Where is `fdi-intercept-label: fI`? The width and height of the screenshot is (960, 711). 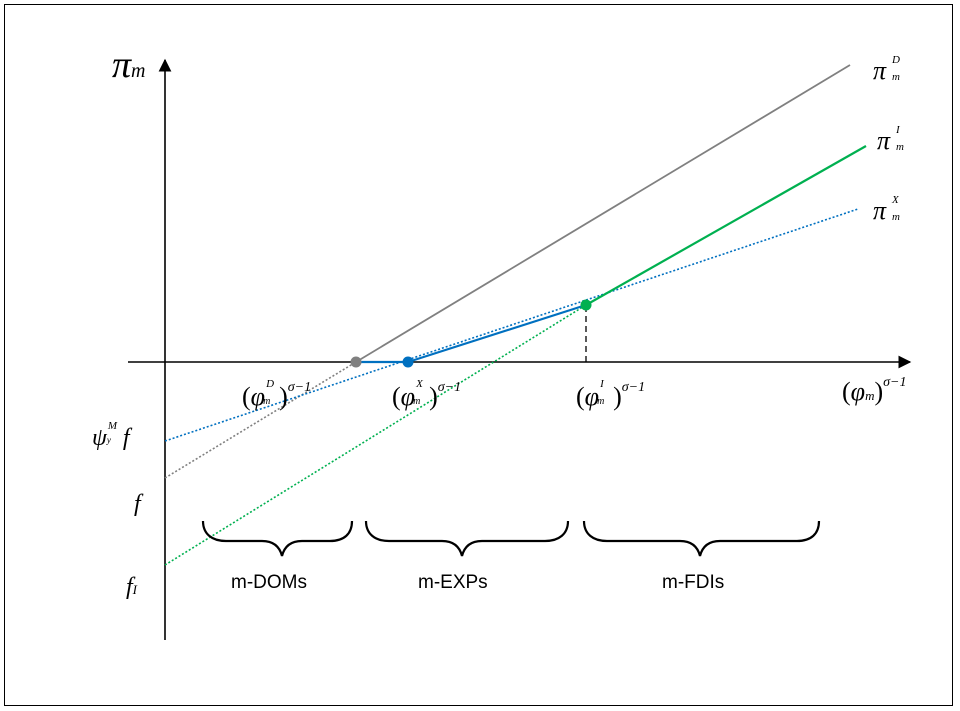
fdi-intercept-label: fI is located at coordinates (132, 587).